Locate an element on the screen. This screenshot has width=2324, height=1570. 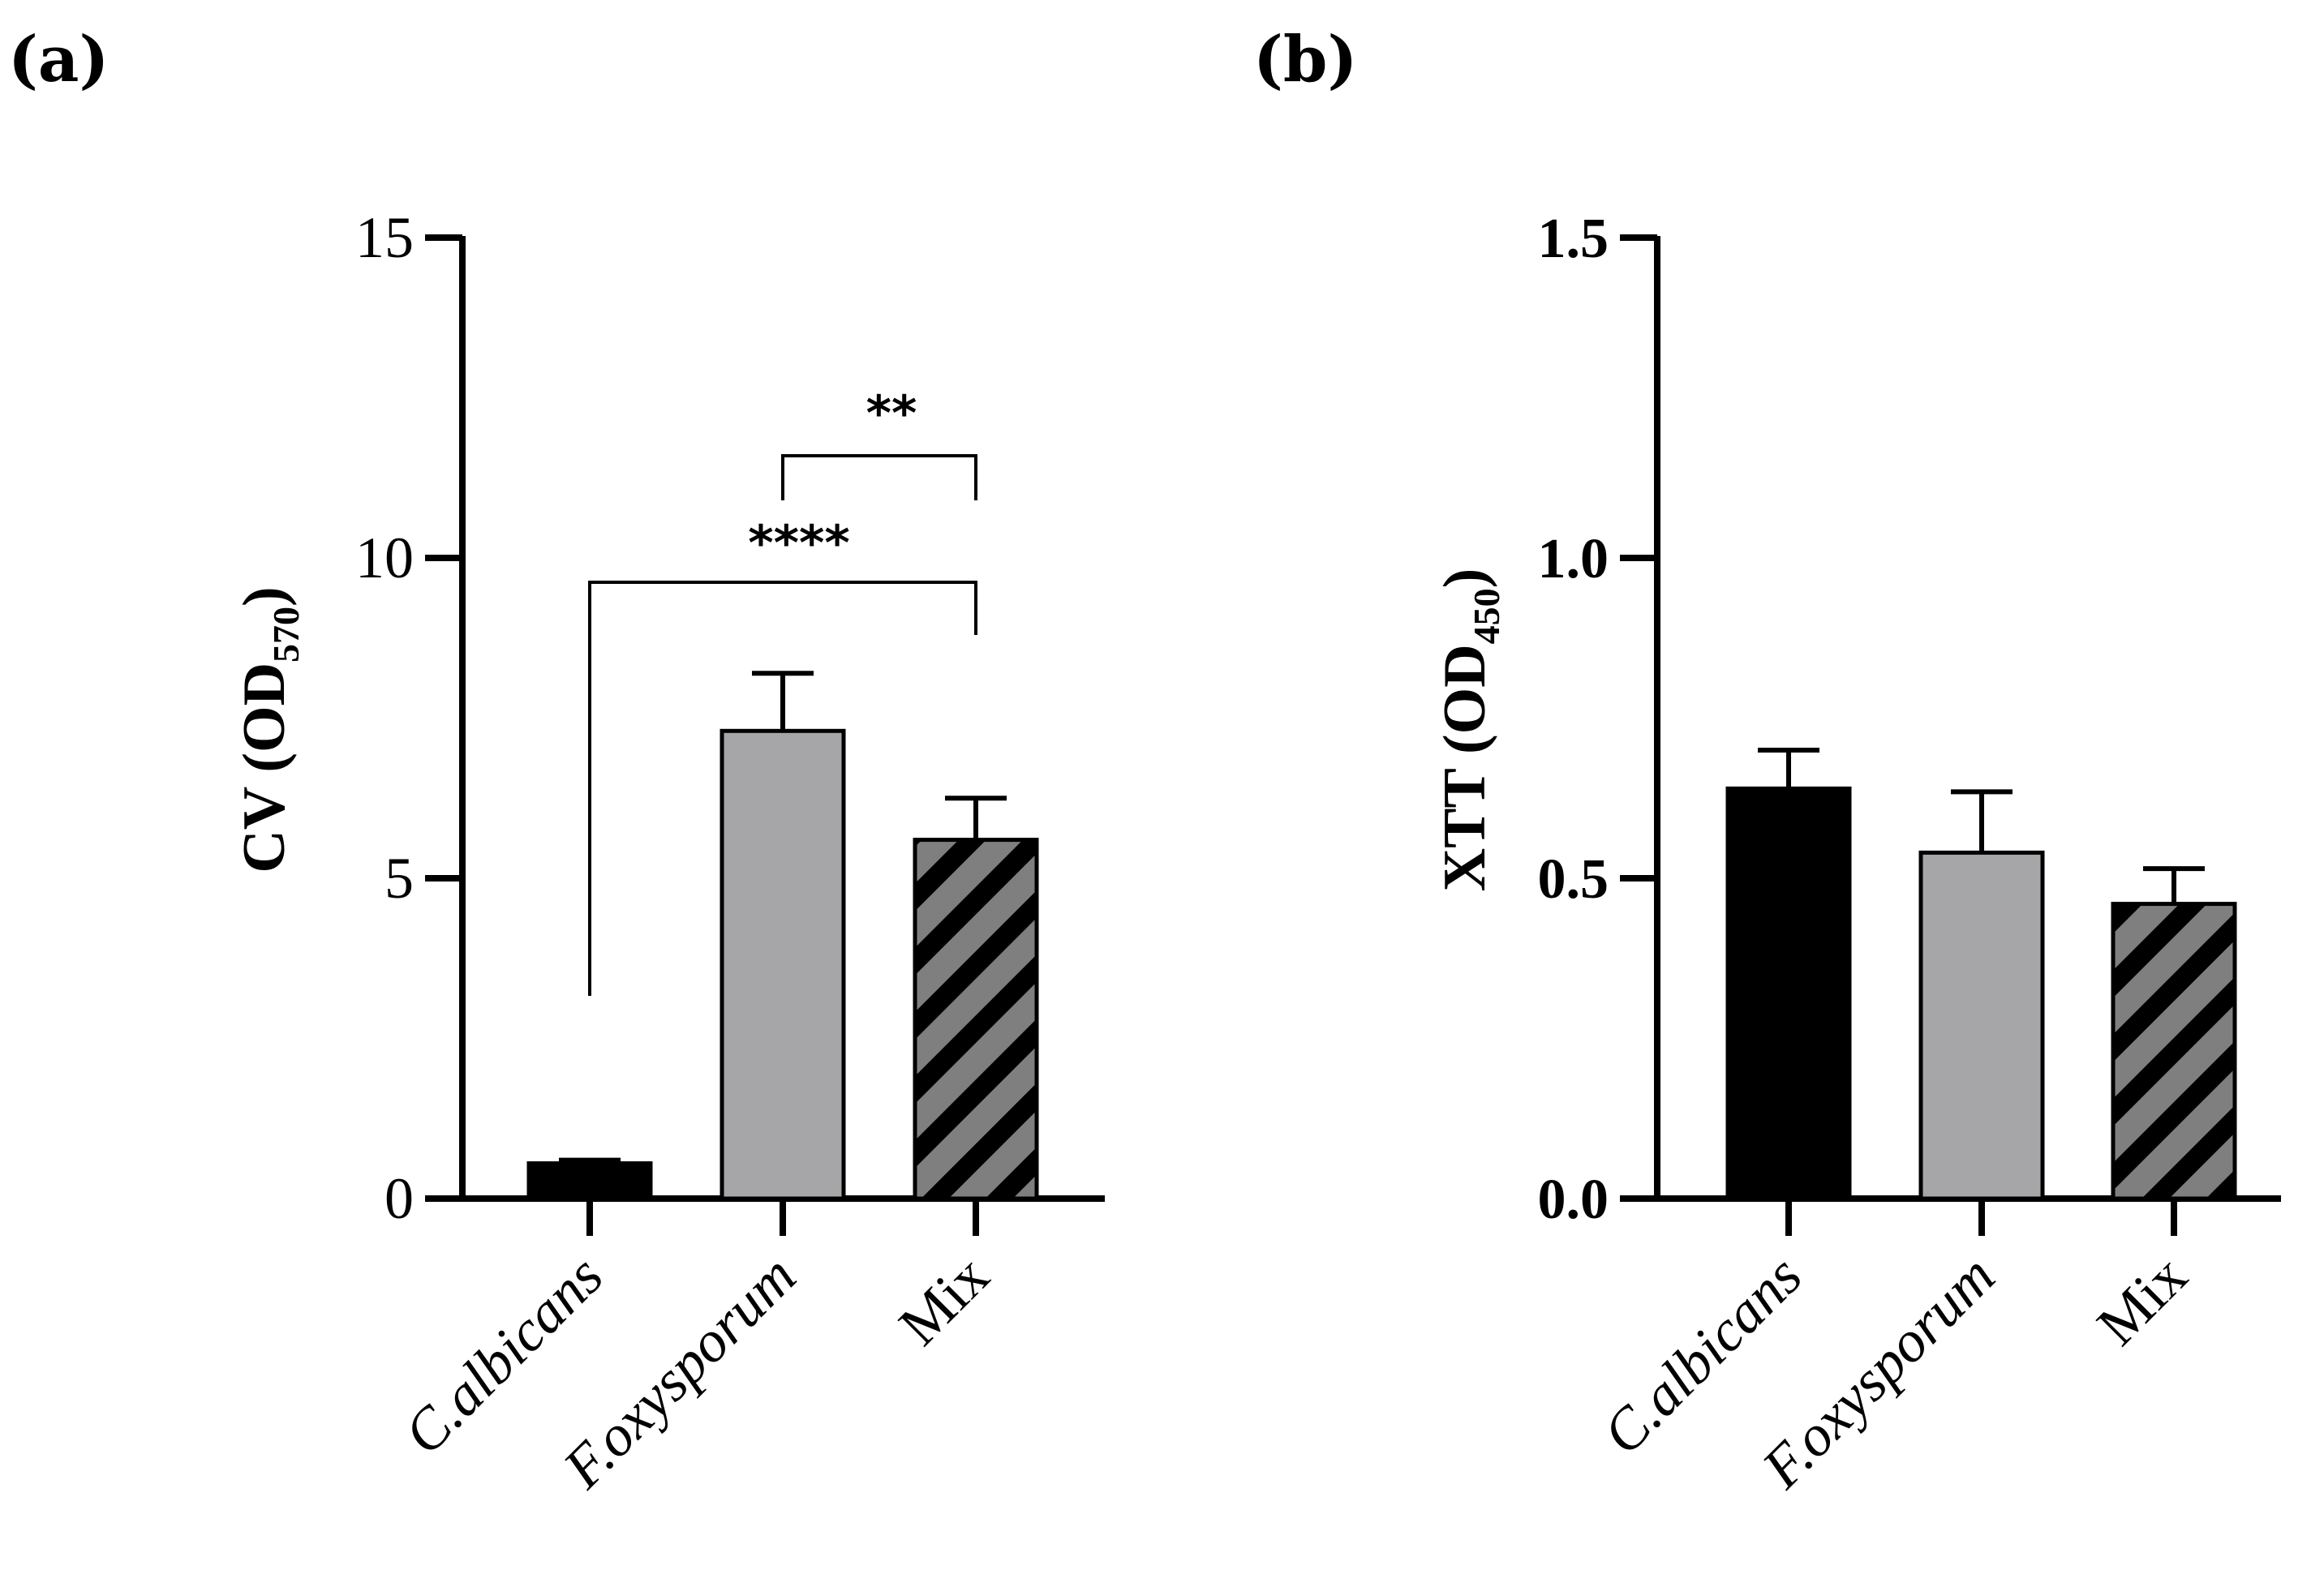
svg-text: CV (OD570) is located at coordinates (269, 729).